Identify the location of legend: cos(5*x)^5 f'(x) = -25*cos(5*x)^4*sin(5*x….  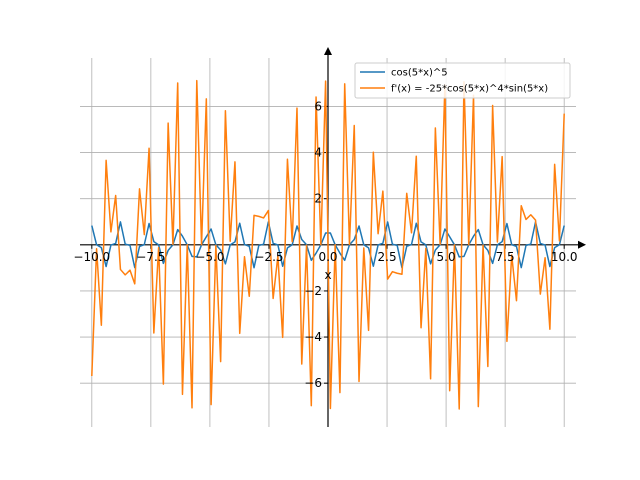
(462, 80).